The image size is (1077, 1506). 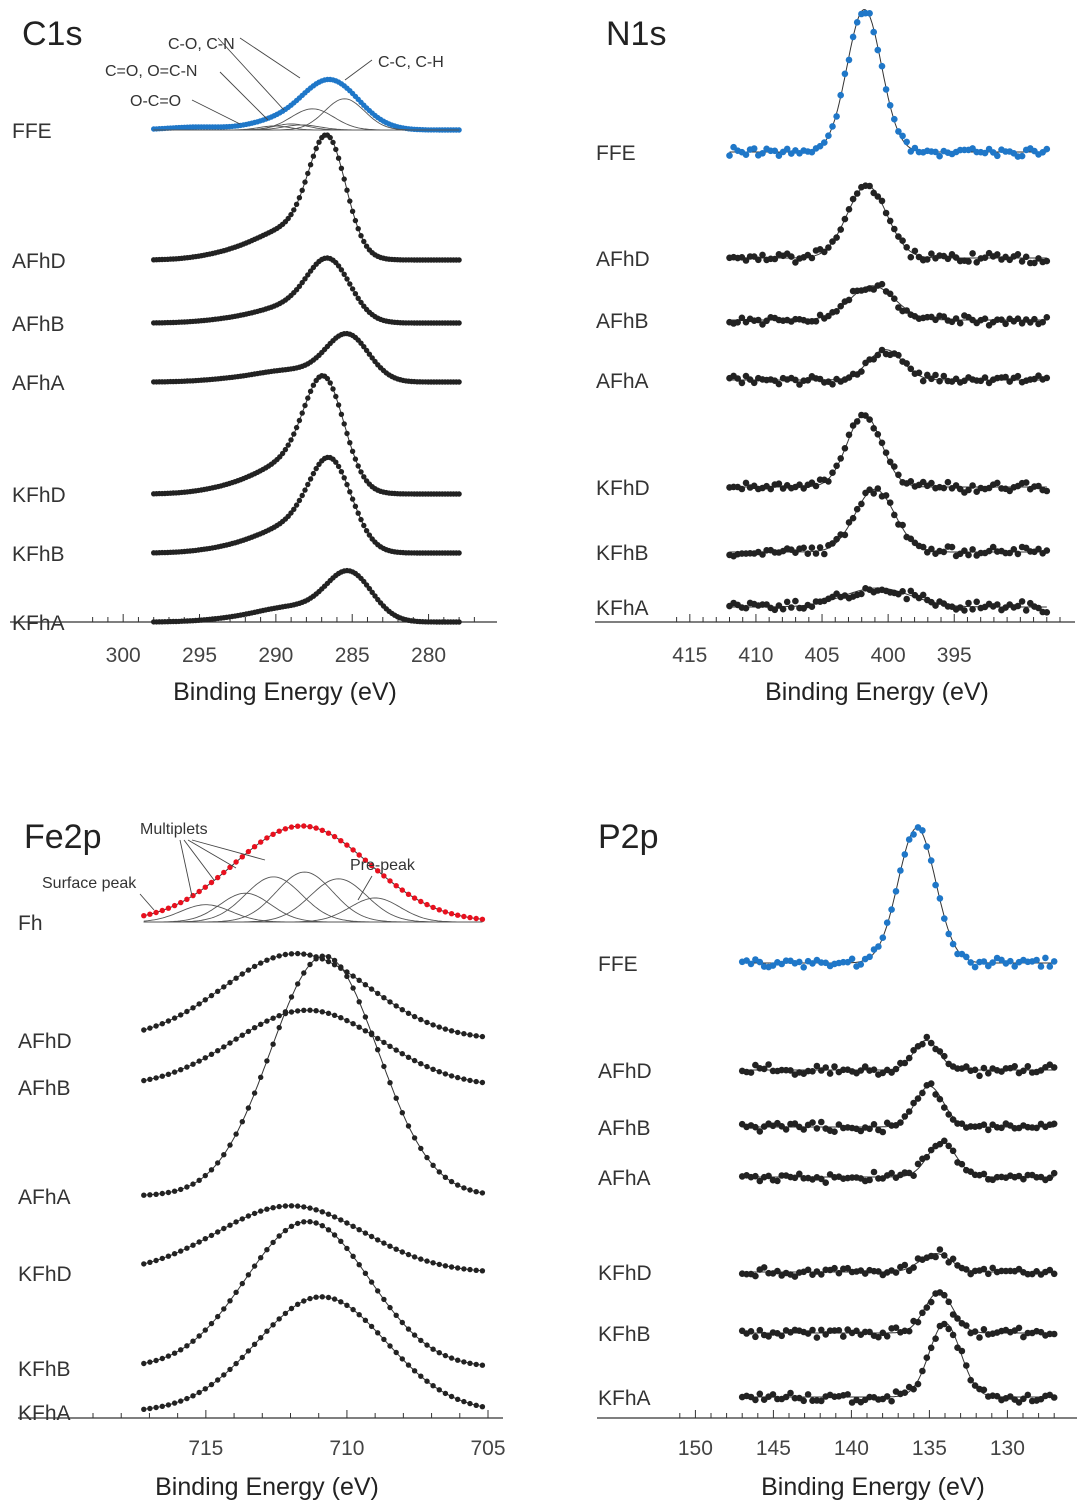 I want to click on series-kfhb: KFhB, so click(x=252, y=1300).